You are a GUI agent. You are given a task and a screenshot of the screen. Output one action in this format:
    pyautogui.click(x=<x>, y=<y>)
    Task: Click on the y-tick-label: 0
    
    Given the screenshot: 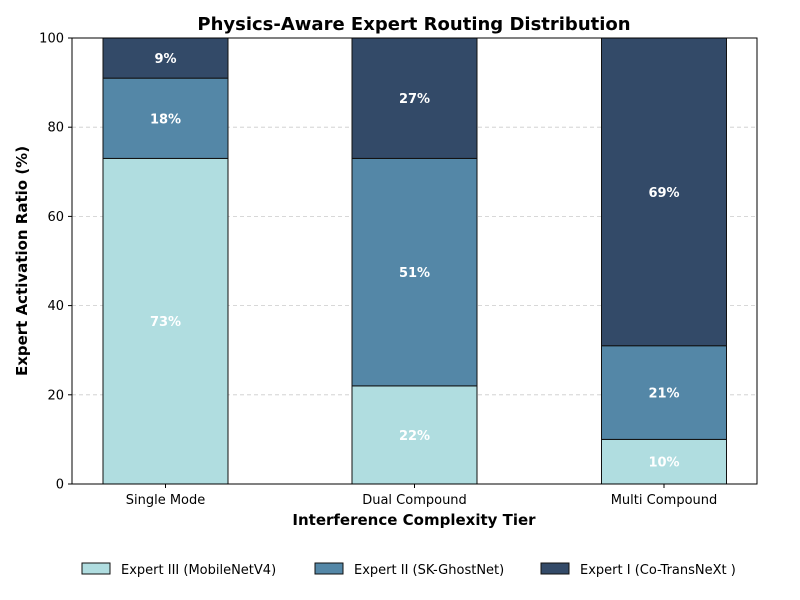 What is the action you would take?
    pyautogui.click(x=60, y=485)
    